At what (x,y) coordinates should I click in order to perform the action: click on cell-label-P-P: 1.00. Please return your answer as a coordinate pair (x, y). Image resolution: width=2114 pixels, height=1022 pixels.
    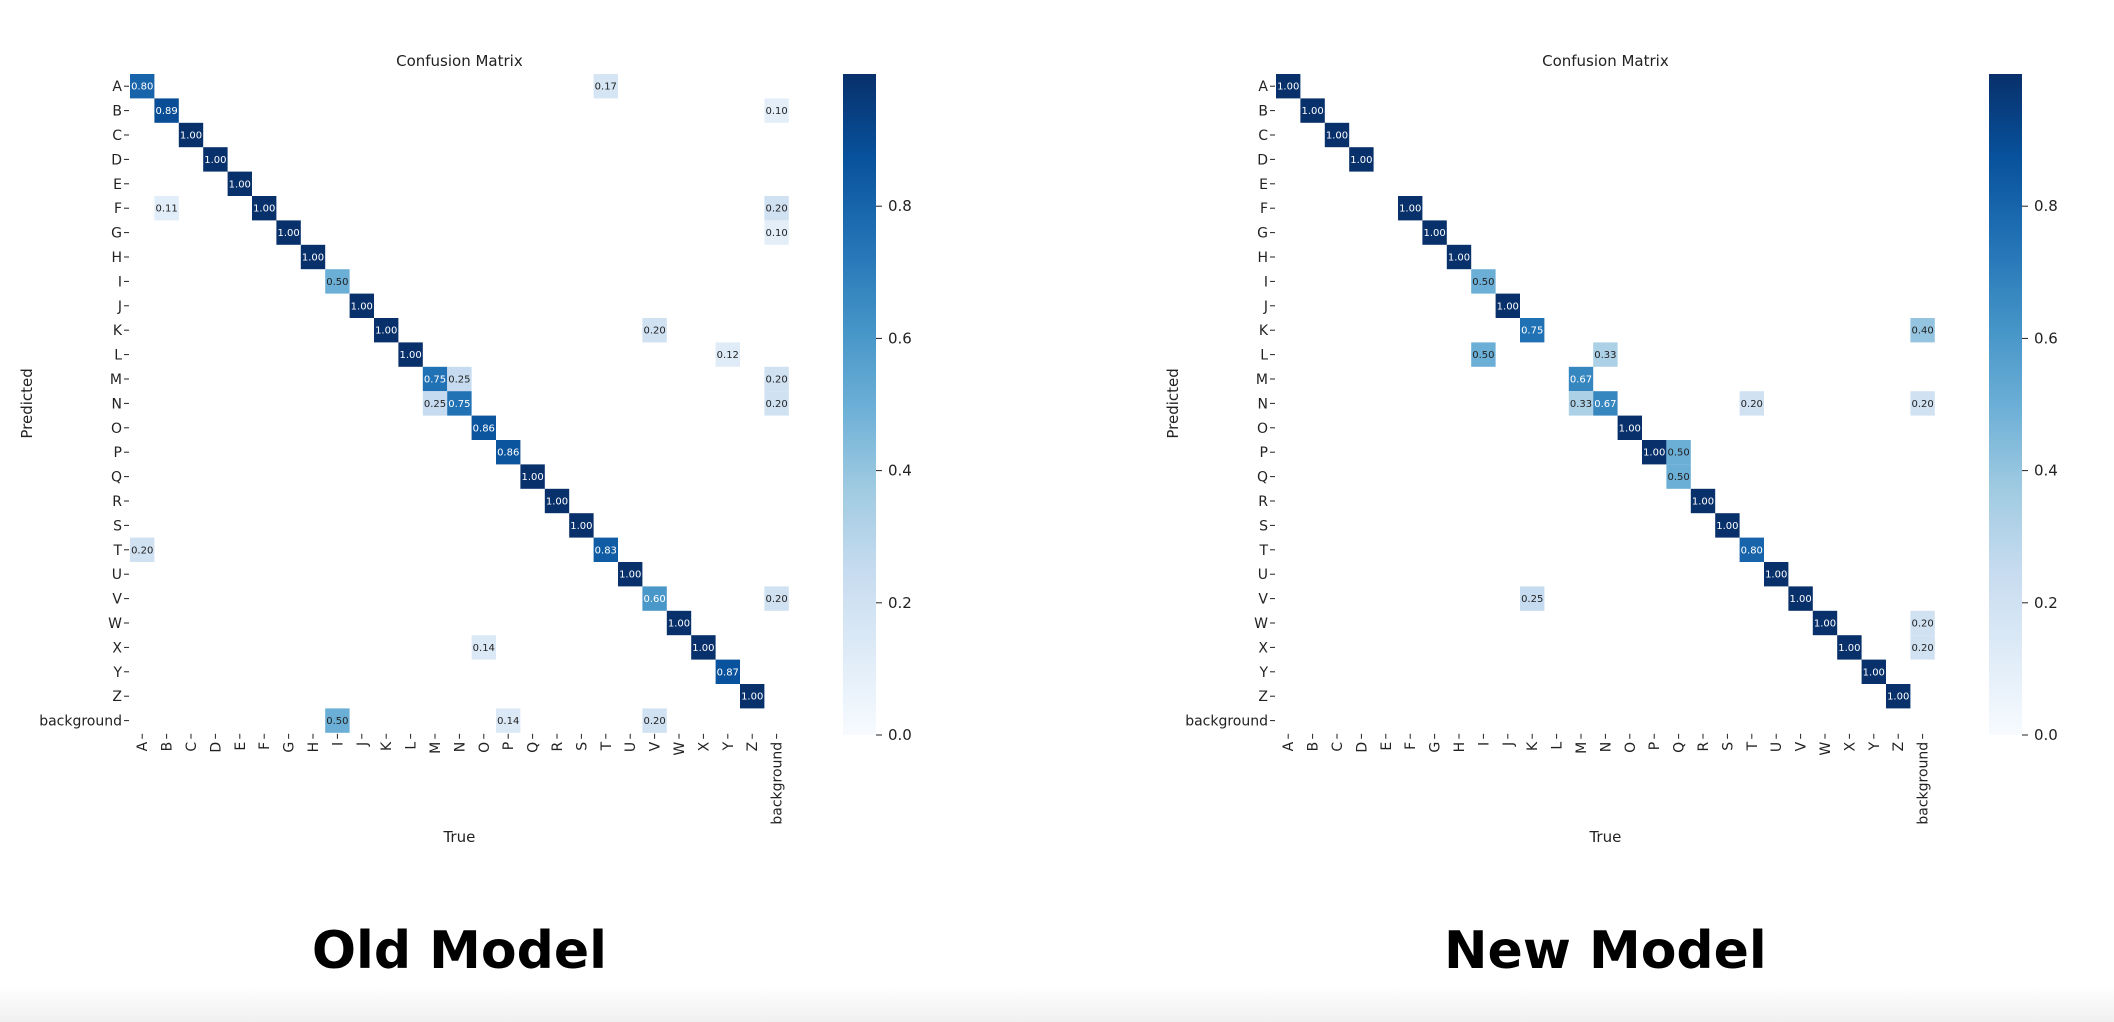
    Looking at the image, I should click on (1654, 453).